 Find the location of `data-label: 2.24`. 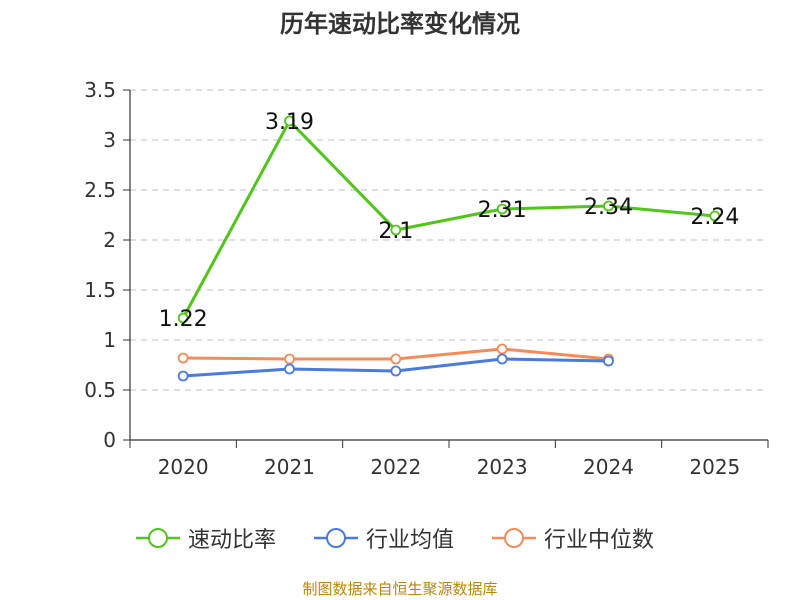

data-label: 2.24 is located at coordinates (714, 217).